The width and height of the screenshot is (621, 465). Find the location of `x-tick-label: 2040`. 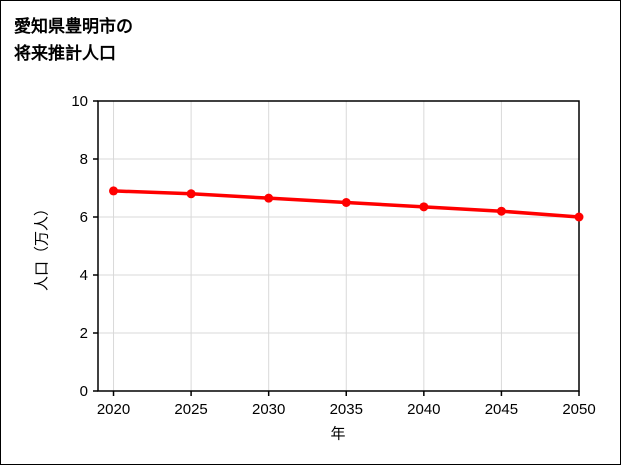

x-tick-label: 2040 is located at coordinates (423, 409).